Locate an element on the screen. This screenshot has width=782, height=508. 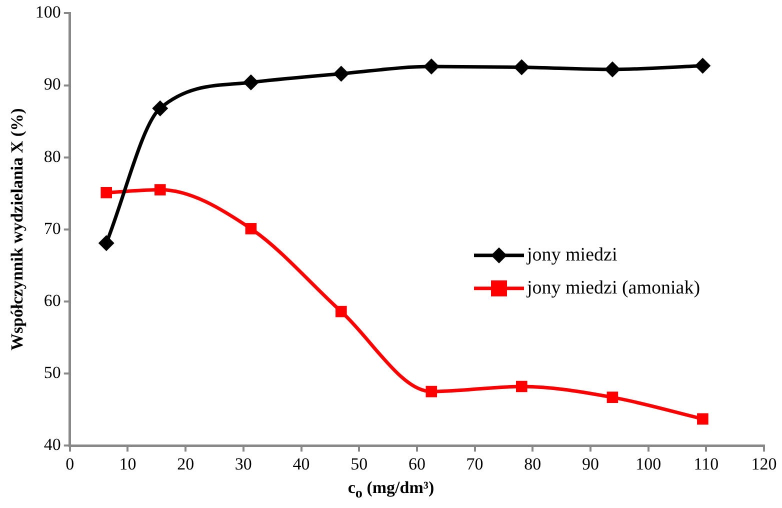
x-tick-label: 110 is located at coordinates (706, 464).